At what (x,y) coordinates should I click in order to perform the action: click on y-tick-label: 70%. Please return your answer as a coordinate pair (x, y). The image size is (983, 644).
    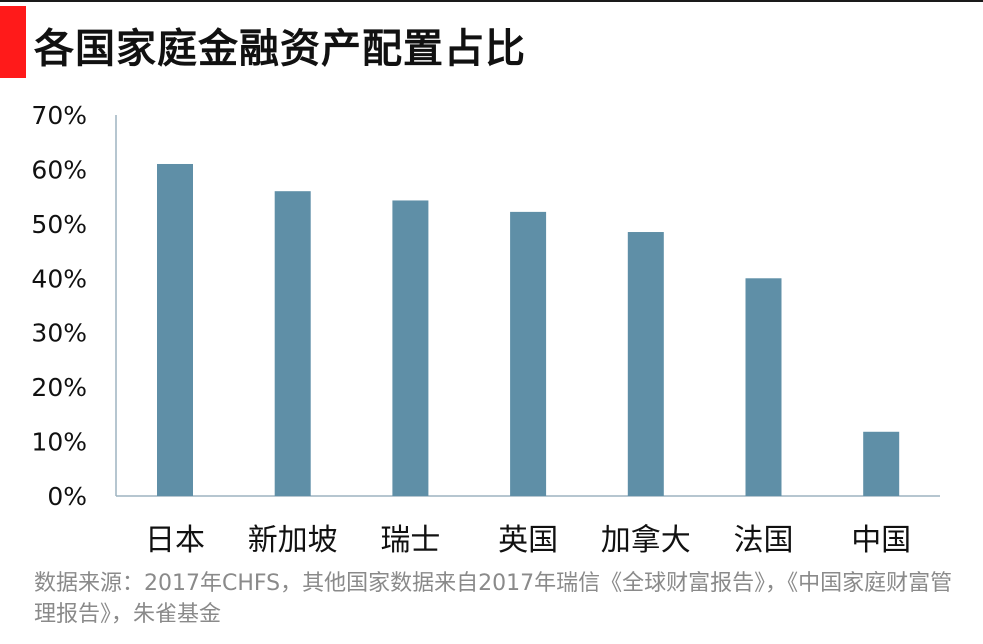
    Looking at the image, I should click on (59, 115).